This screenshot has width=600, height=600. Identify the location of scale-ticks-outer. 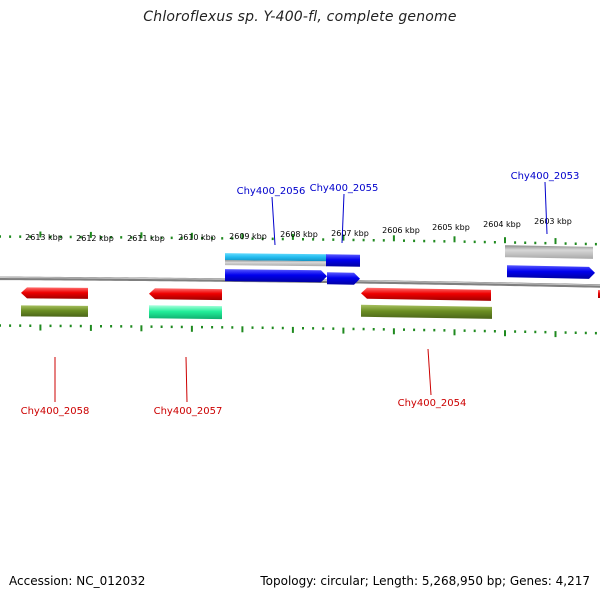
(298, 238).